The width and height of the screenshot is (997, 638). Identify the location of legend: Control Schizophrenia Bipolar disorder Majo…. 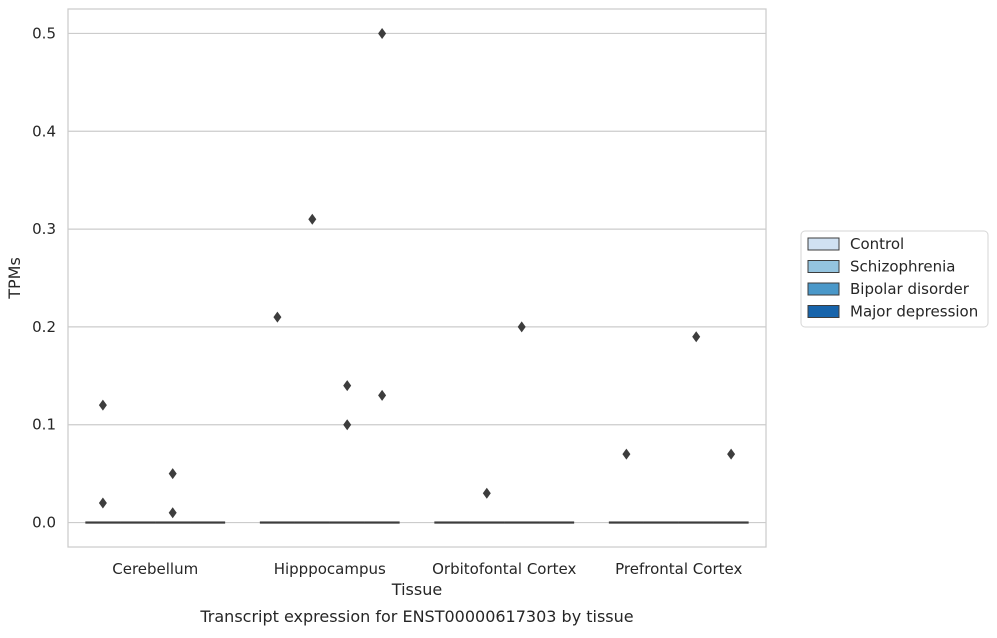
(894, 279).